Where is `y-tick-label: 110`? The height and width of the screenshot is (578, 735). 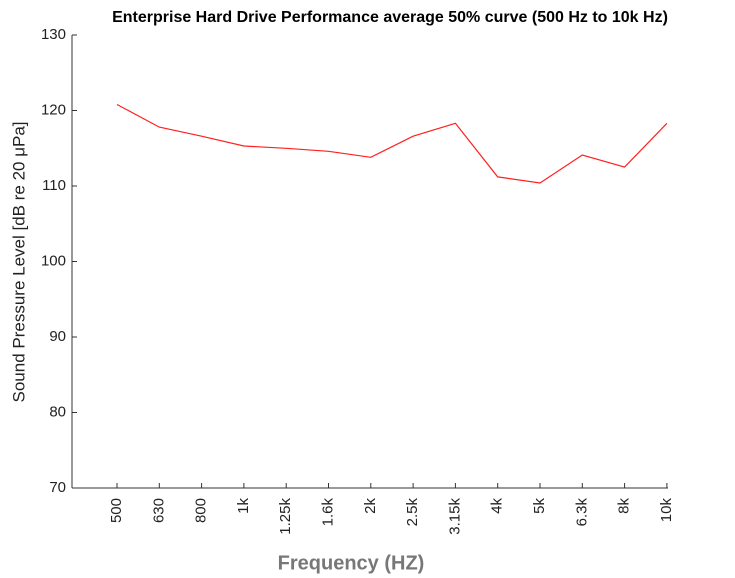
y-tick-label: 110 is located at coordinates (54, 185).